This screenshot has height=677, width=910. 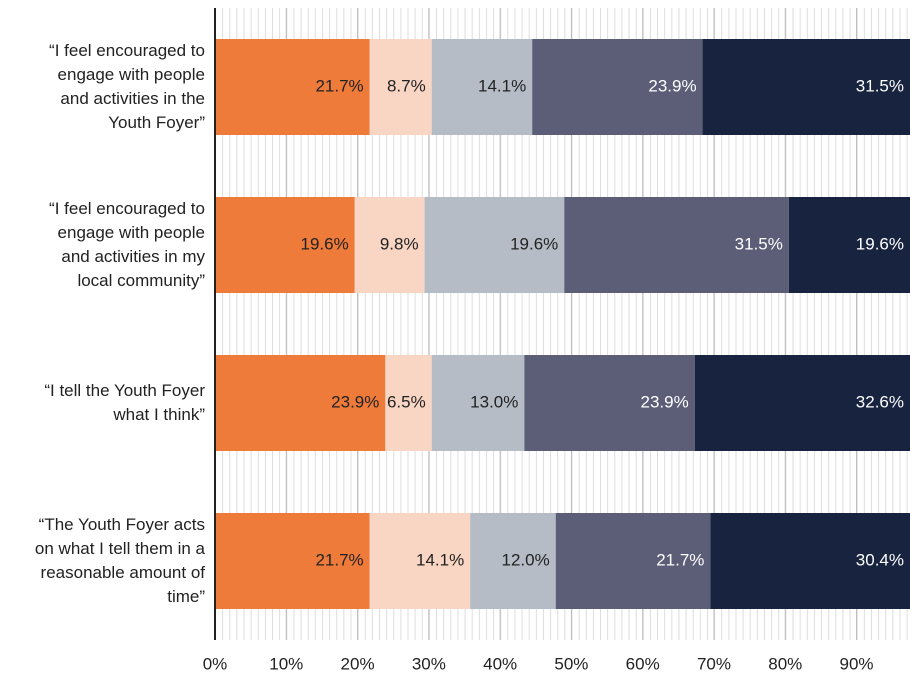 I want to click on value-label: 12.0%, so click(x=526, y=559).